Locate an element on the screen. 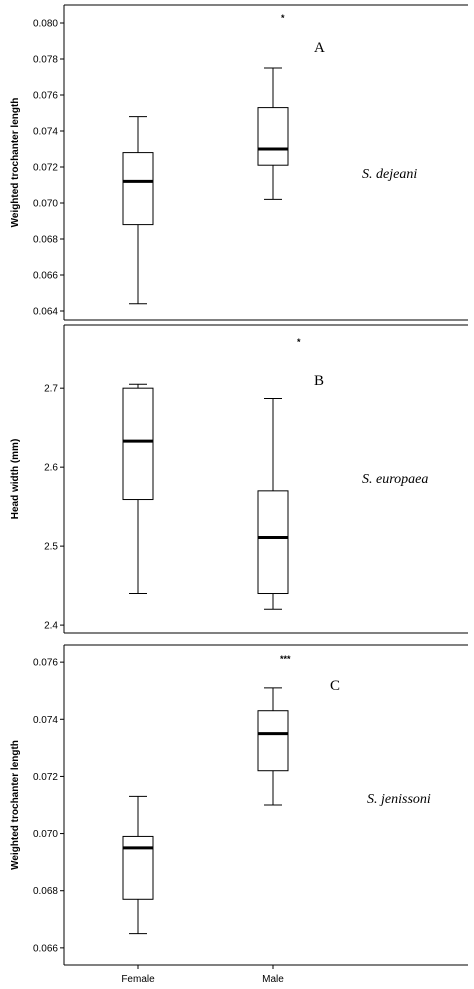  species-label: S. jenissoni is located at coordinates (399, 799).